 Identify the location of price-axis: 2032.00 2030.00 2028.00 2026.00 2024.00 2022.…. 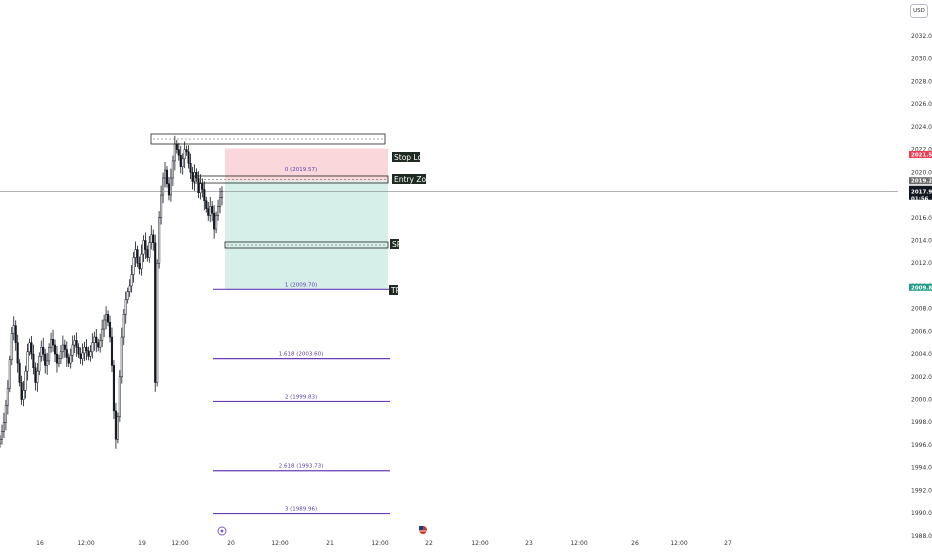
(921, 286).